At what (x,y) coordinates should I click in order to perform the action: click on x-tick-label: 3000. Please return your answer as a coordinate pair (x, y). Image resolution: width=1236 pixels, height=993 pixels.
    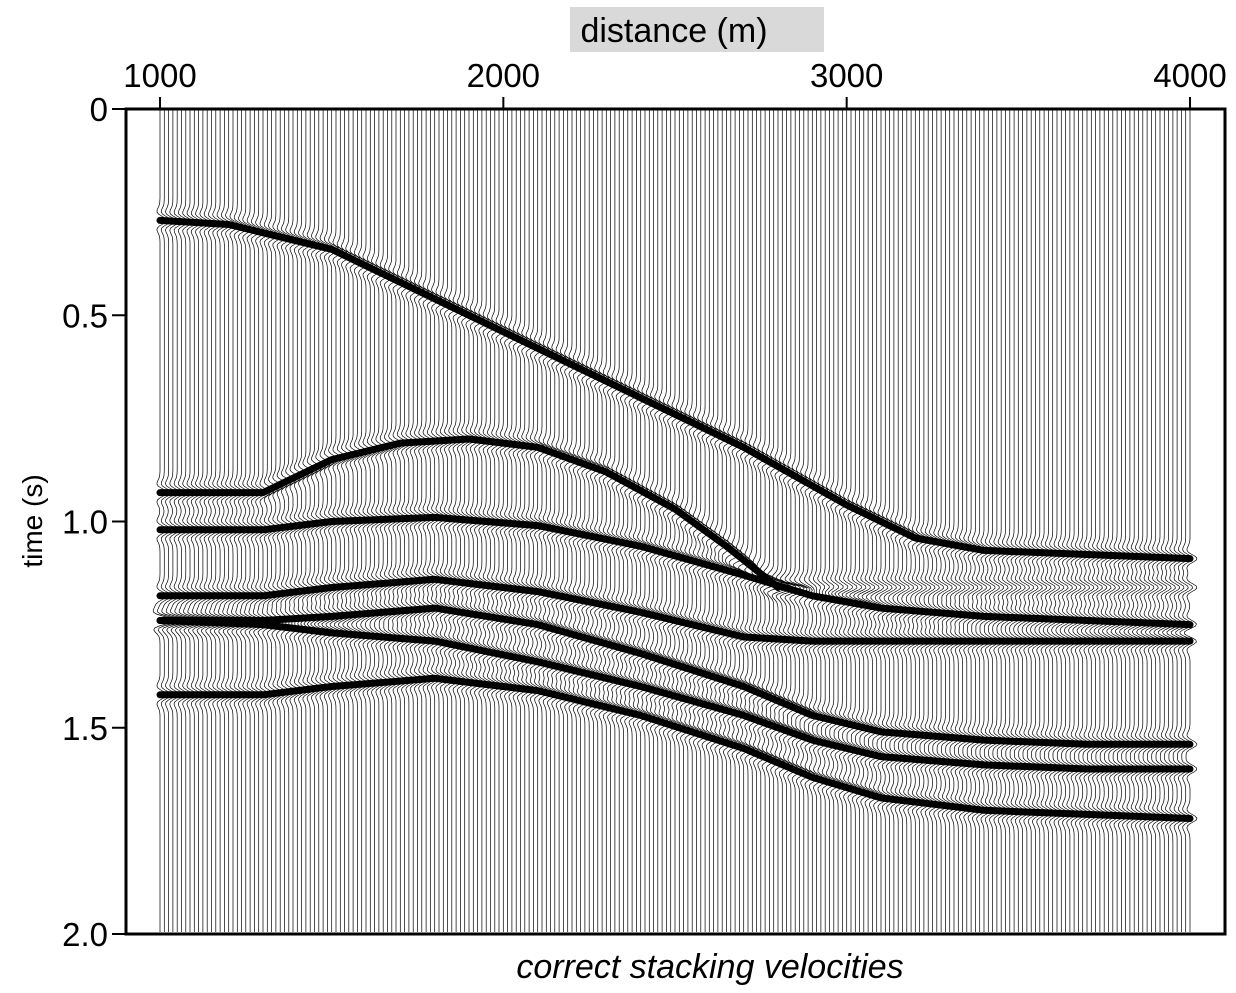
    Looking at the image, I should click on (846, 75).